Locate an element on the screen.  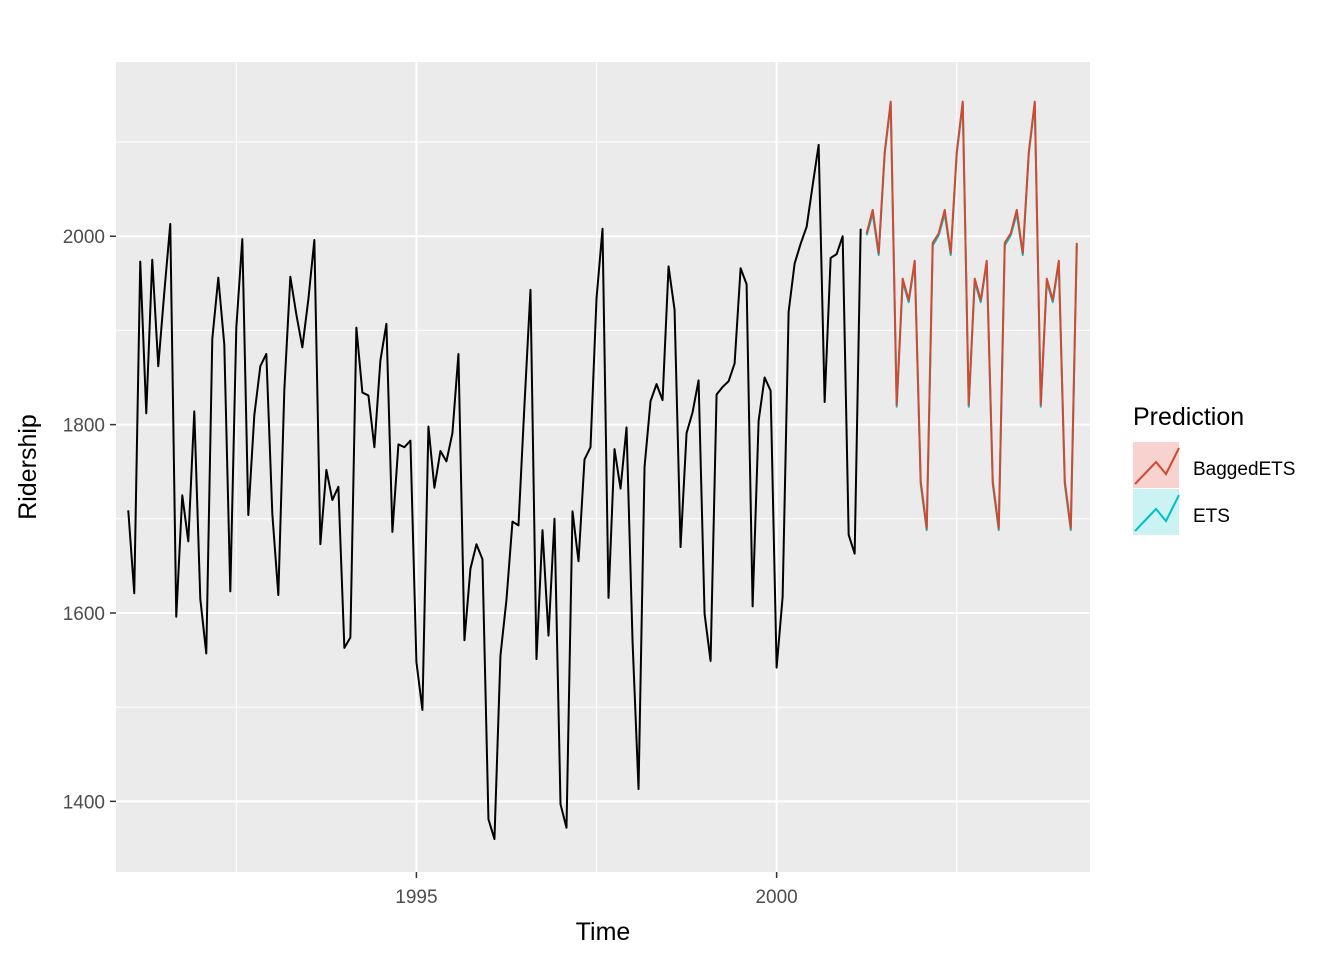
legend-line-ets is located at coordinates (1157, 513).